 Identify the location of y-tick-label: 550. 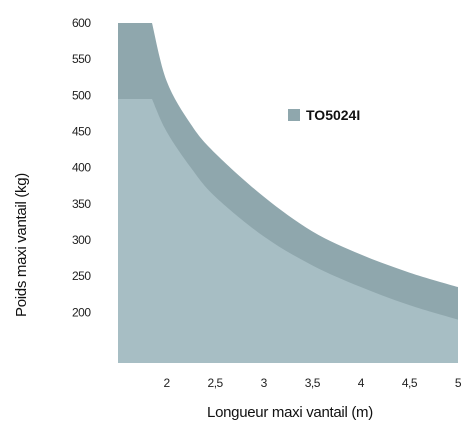
(81, 59).